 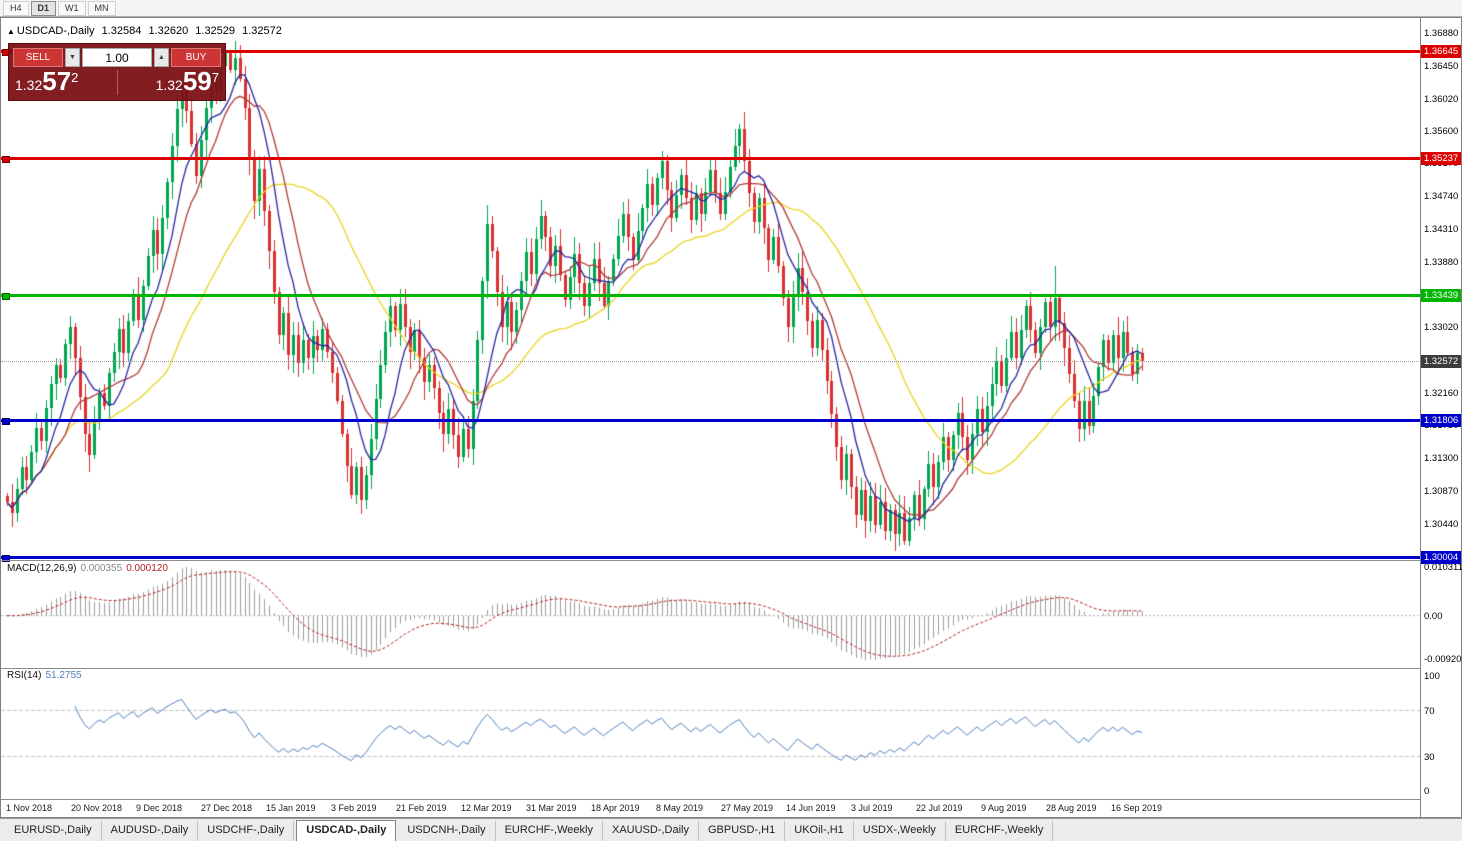 I want to click on date-label: 22 Jul 2019, so click(x=939, y=808).